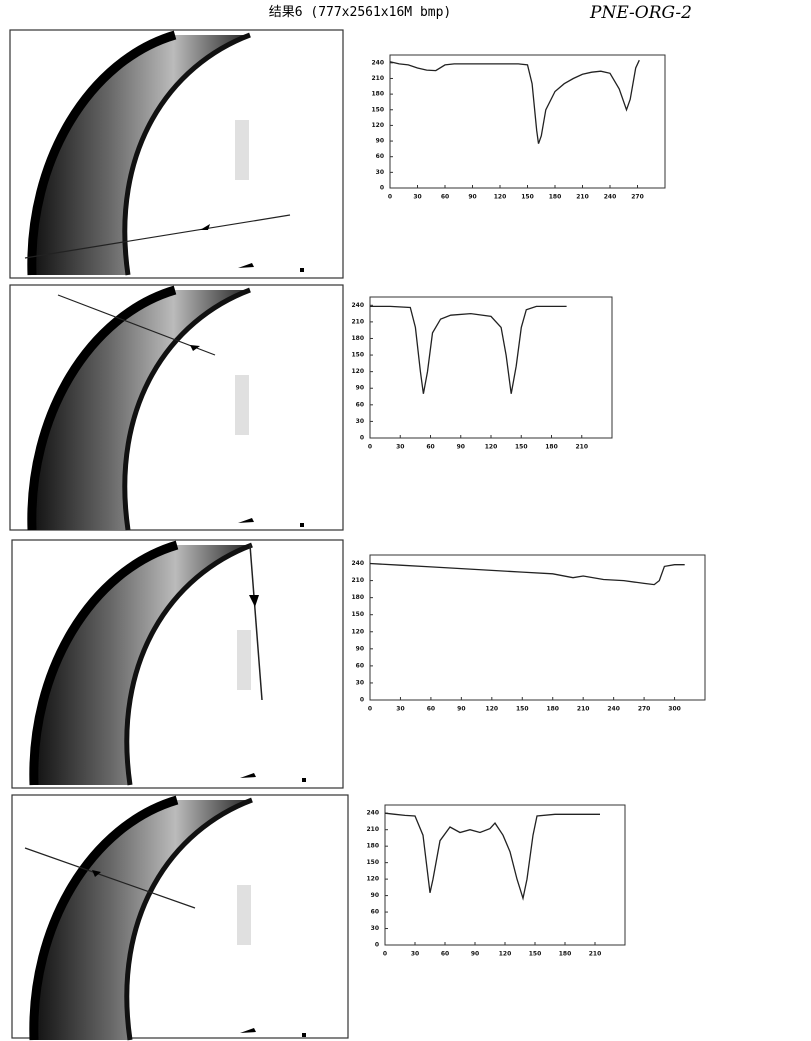 The image size is (811, 1041). I want to click on title: 结果6 (777x2561x16M bmp), so click(360, 12).